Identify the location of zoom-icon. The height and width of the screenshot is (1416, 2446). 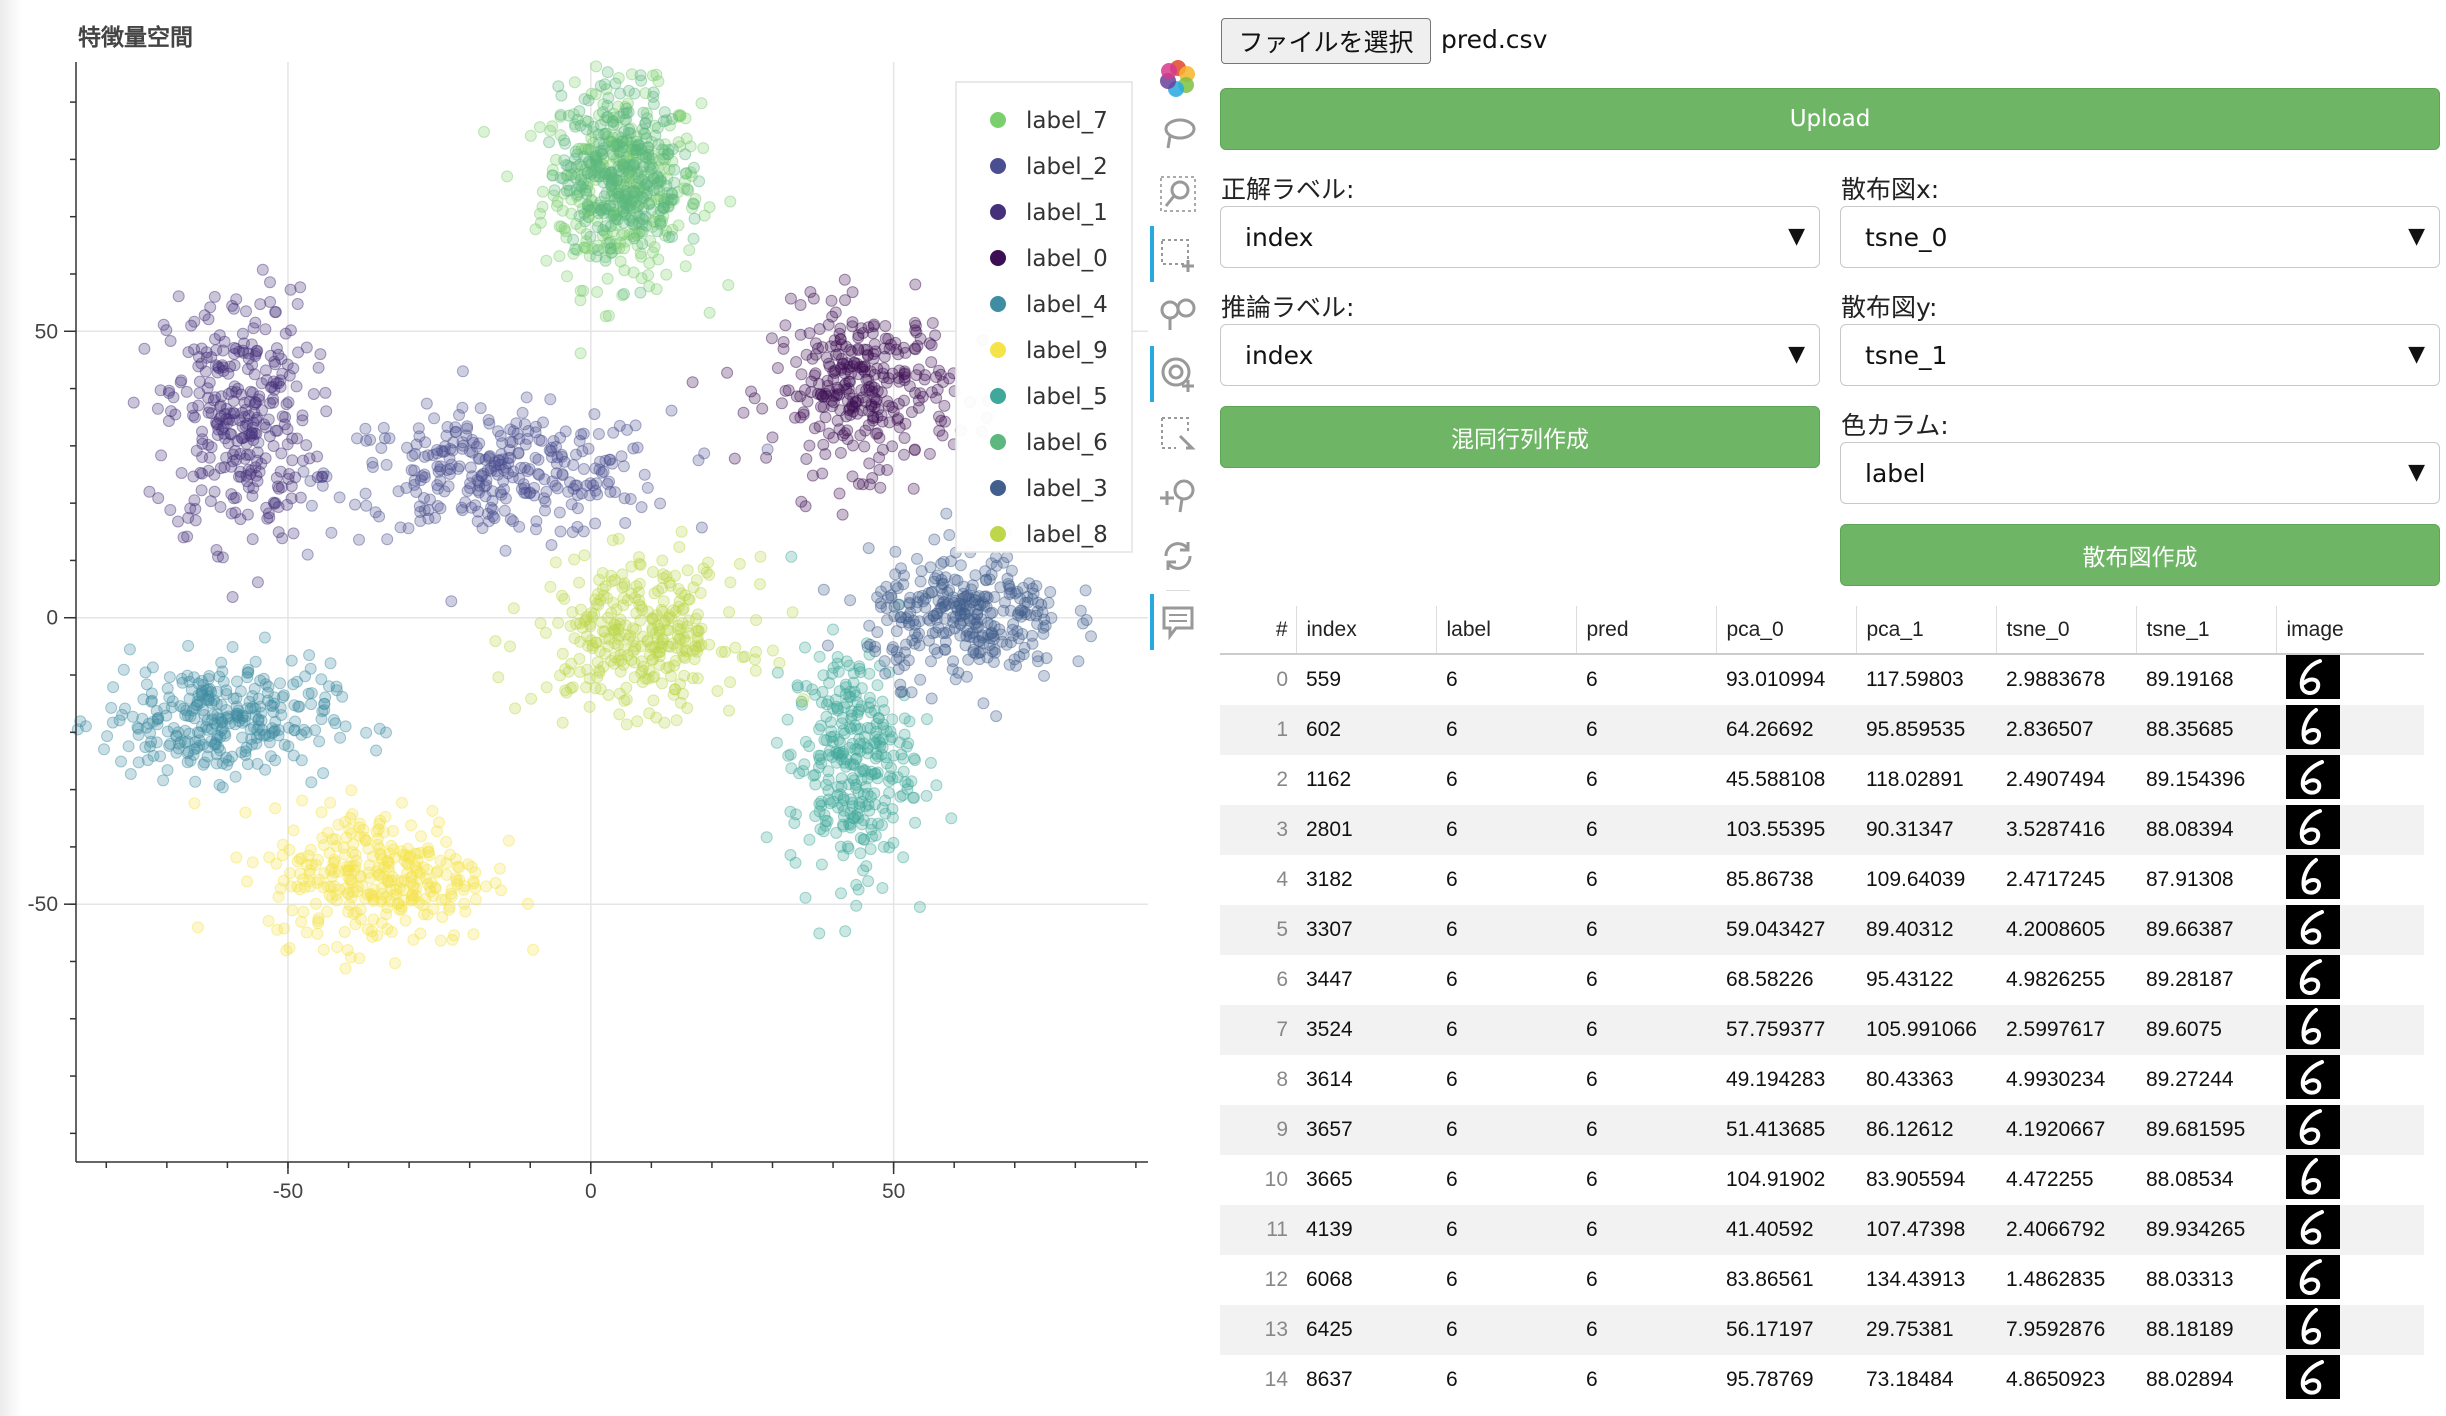
(1178, 194).